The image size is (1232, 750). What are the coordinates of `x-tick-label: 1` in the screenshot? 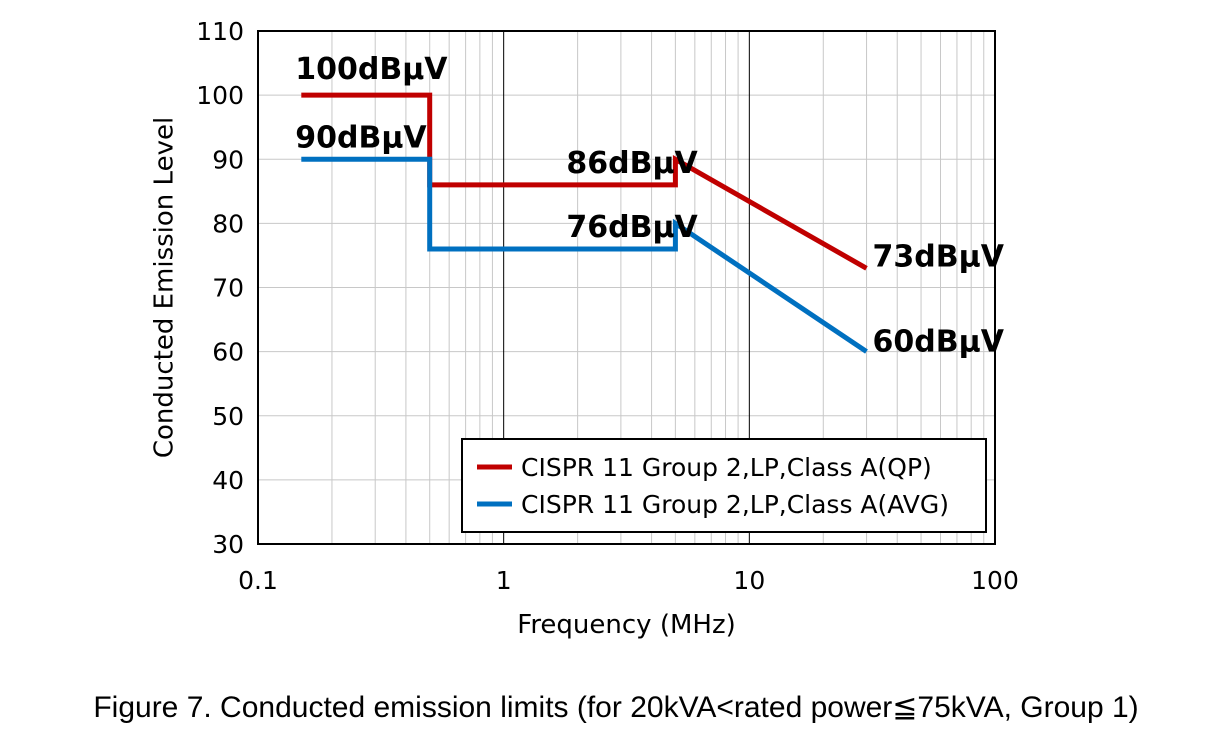 It's located at (504, 580).